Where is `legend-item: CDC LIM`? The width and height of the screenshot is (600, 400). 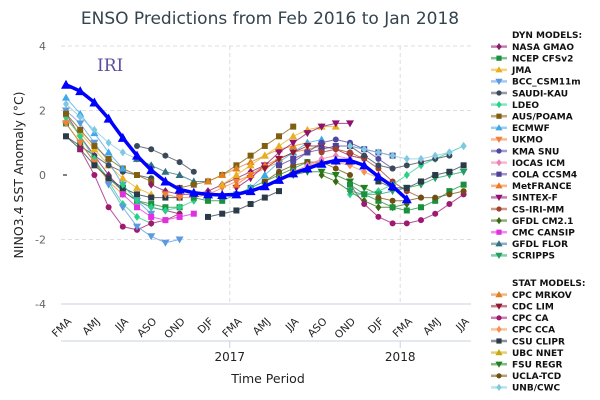 legend-item: CDC LIM is located at coordinates (522, 308).